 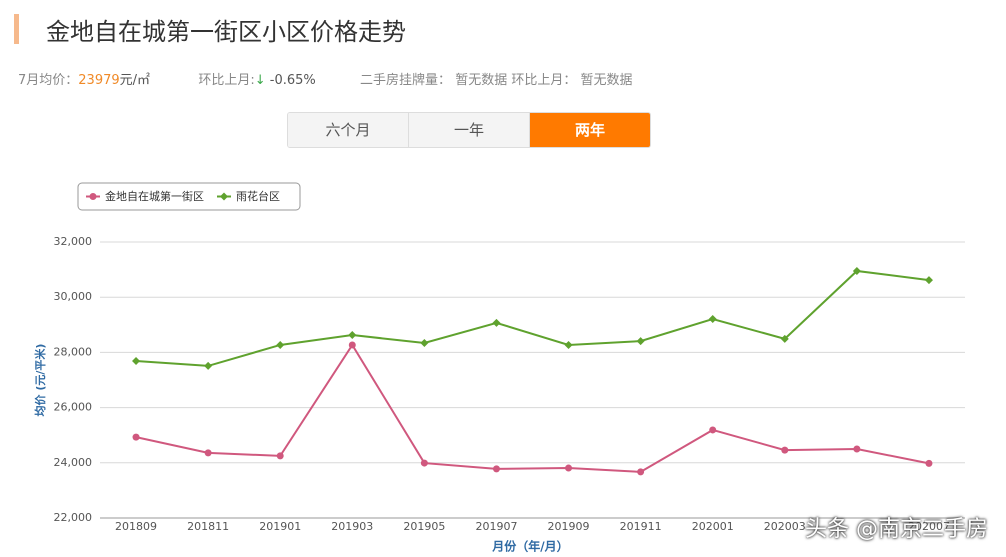 What do you see at coordinates (481, 80) in the screenshot?
I see `listing-value: 暂无数据` at bounding box center [481, 80].